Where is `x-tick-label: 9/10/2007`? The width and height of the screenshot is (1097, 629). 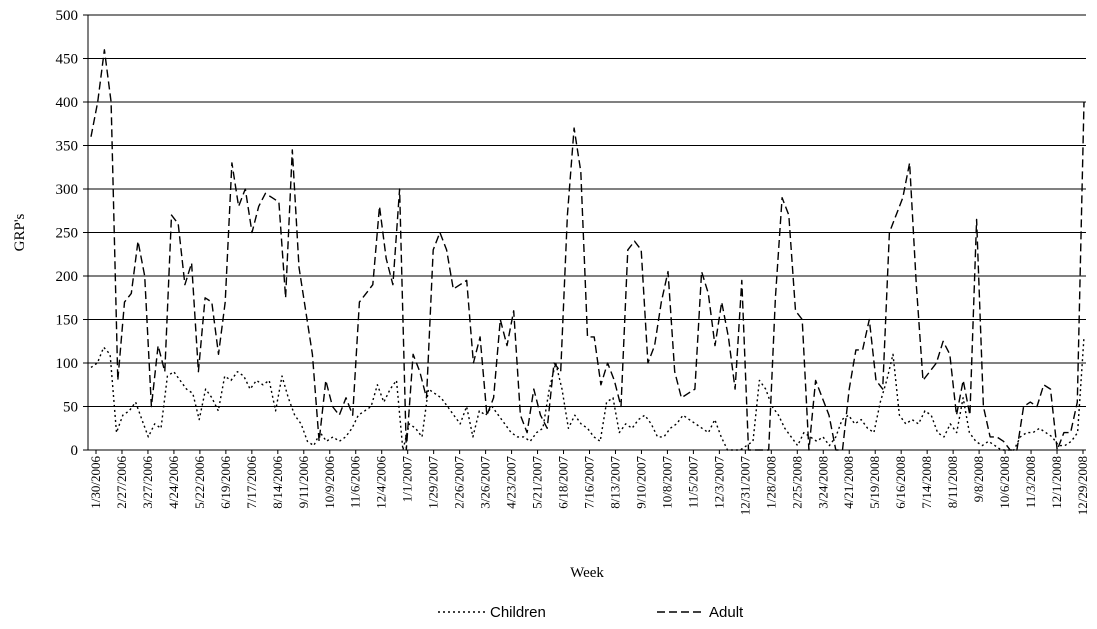 x-tick-label: 9/10/2007 is located at coordinates (640, 482).